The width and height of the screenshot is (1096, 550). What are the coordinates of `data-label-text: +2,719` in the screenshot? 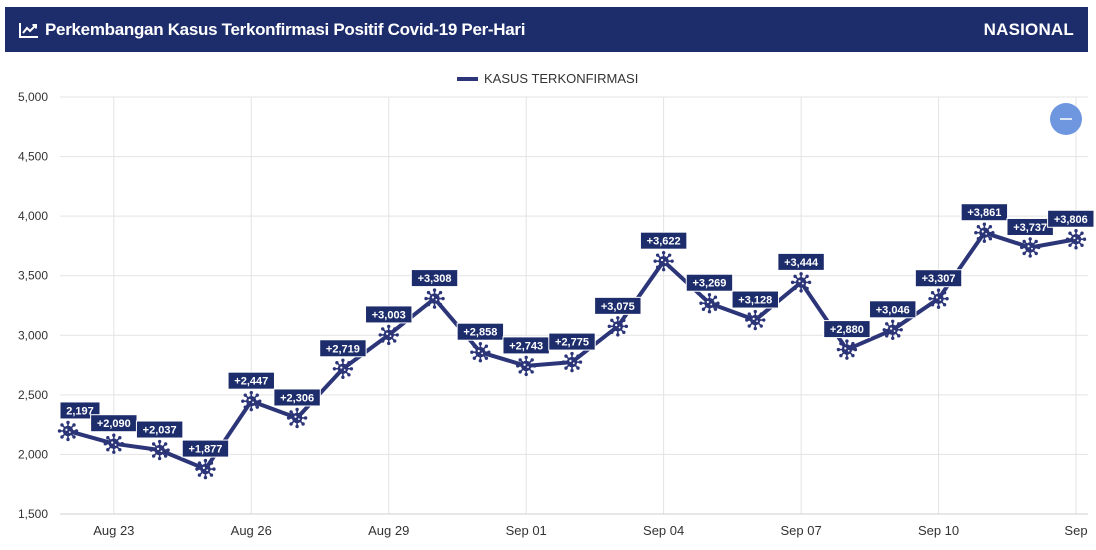 It's located at (343, 349).